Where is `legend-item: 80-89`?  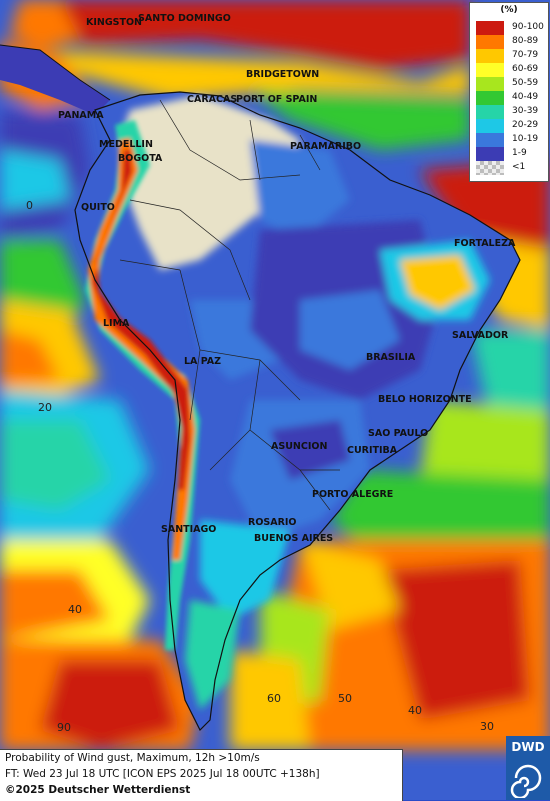
legend-item: 80-89 is located at coordinates (511, 42).